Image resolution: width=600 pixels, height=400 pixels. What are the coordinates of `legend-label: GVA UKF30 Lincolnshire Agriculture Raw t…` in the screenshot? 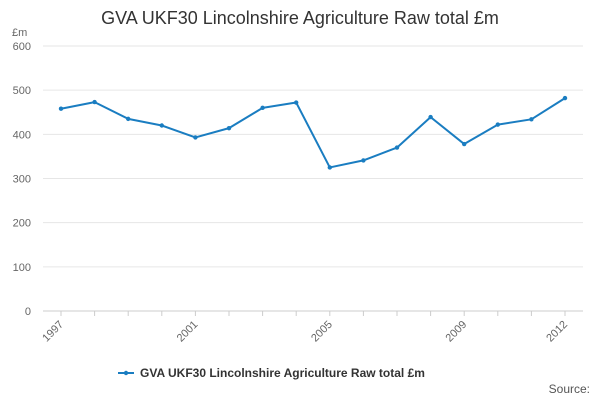 It's located at (282, 373).